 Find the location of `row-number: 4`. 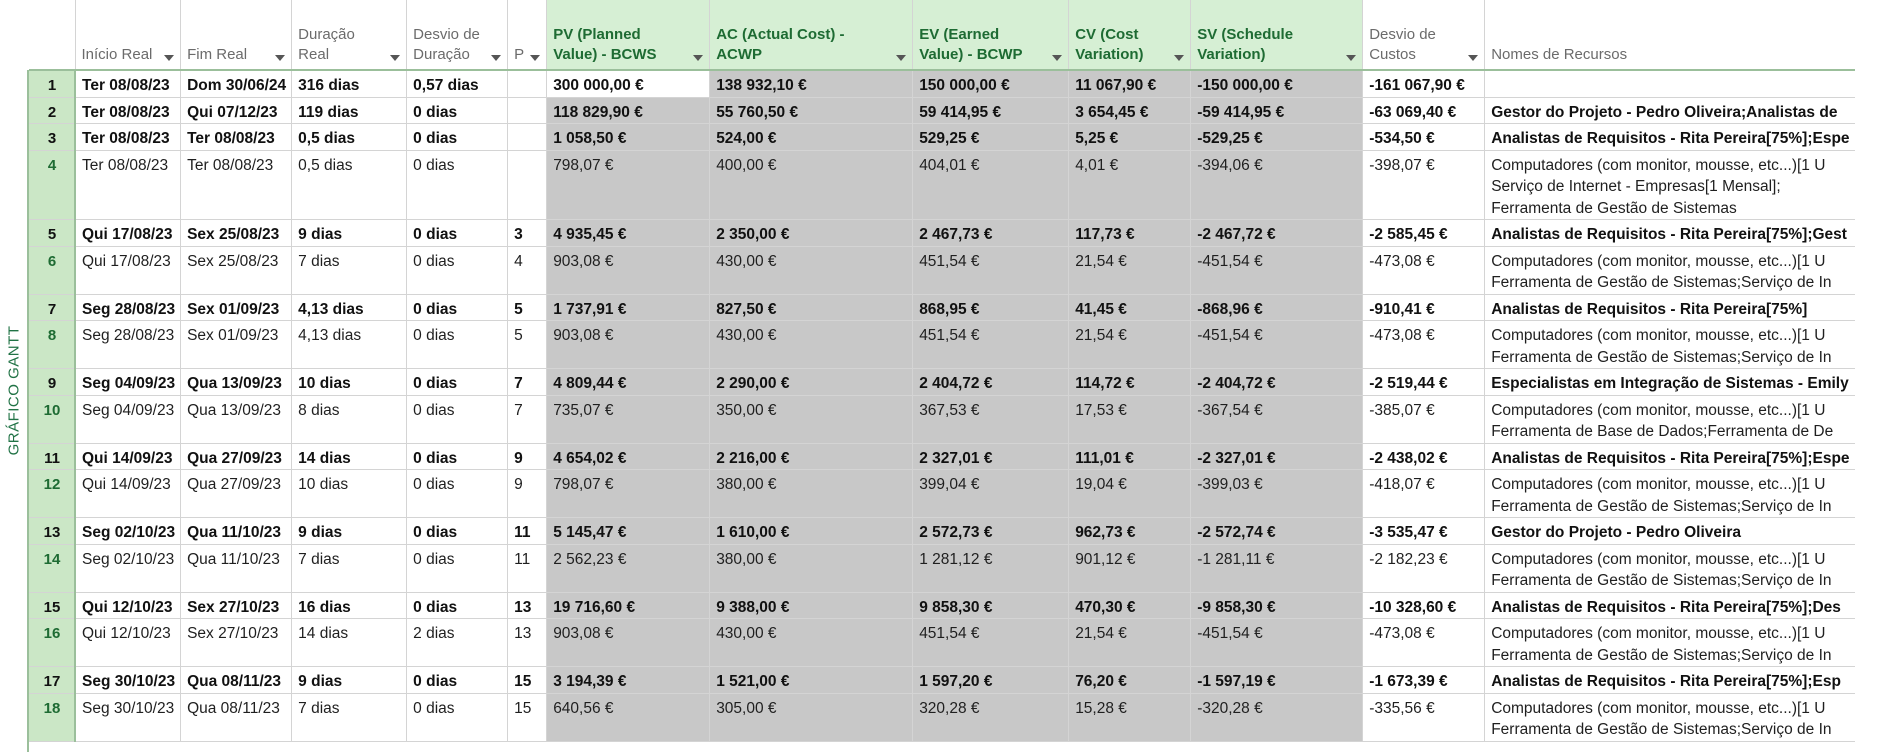

row-number: 4 is located at coordinates (52, 185).